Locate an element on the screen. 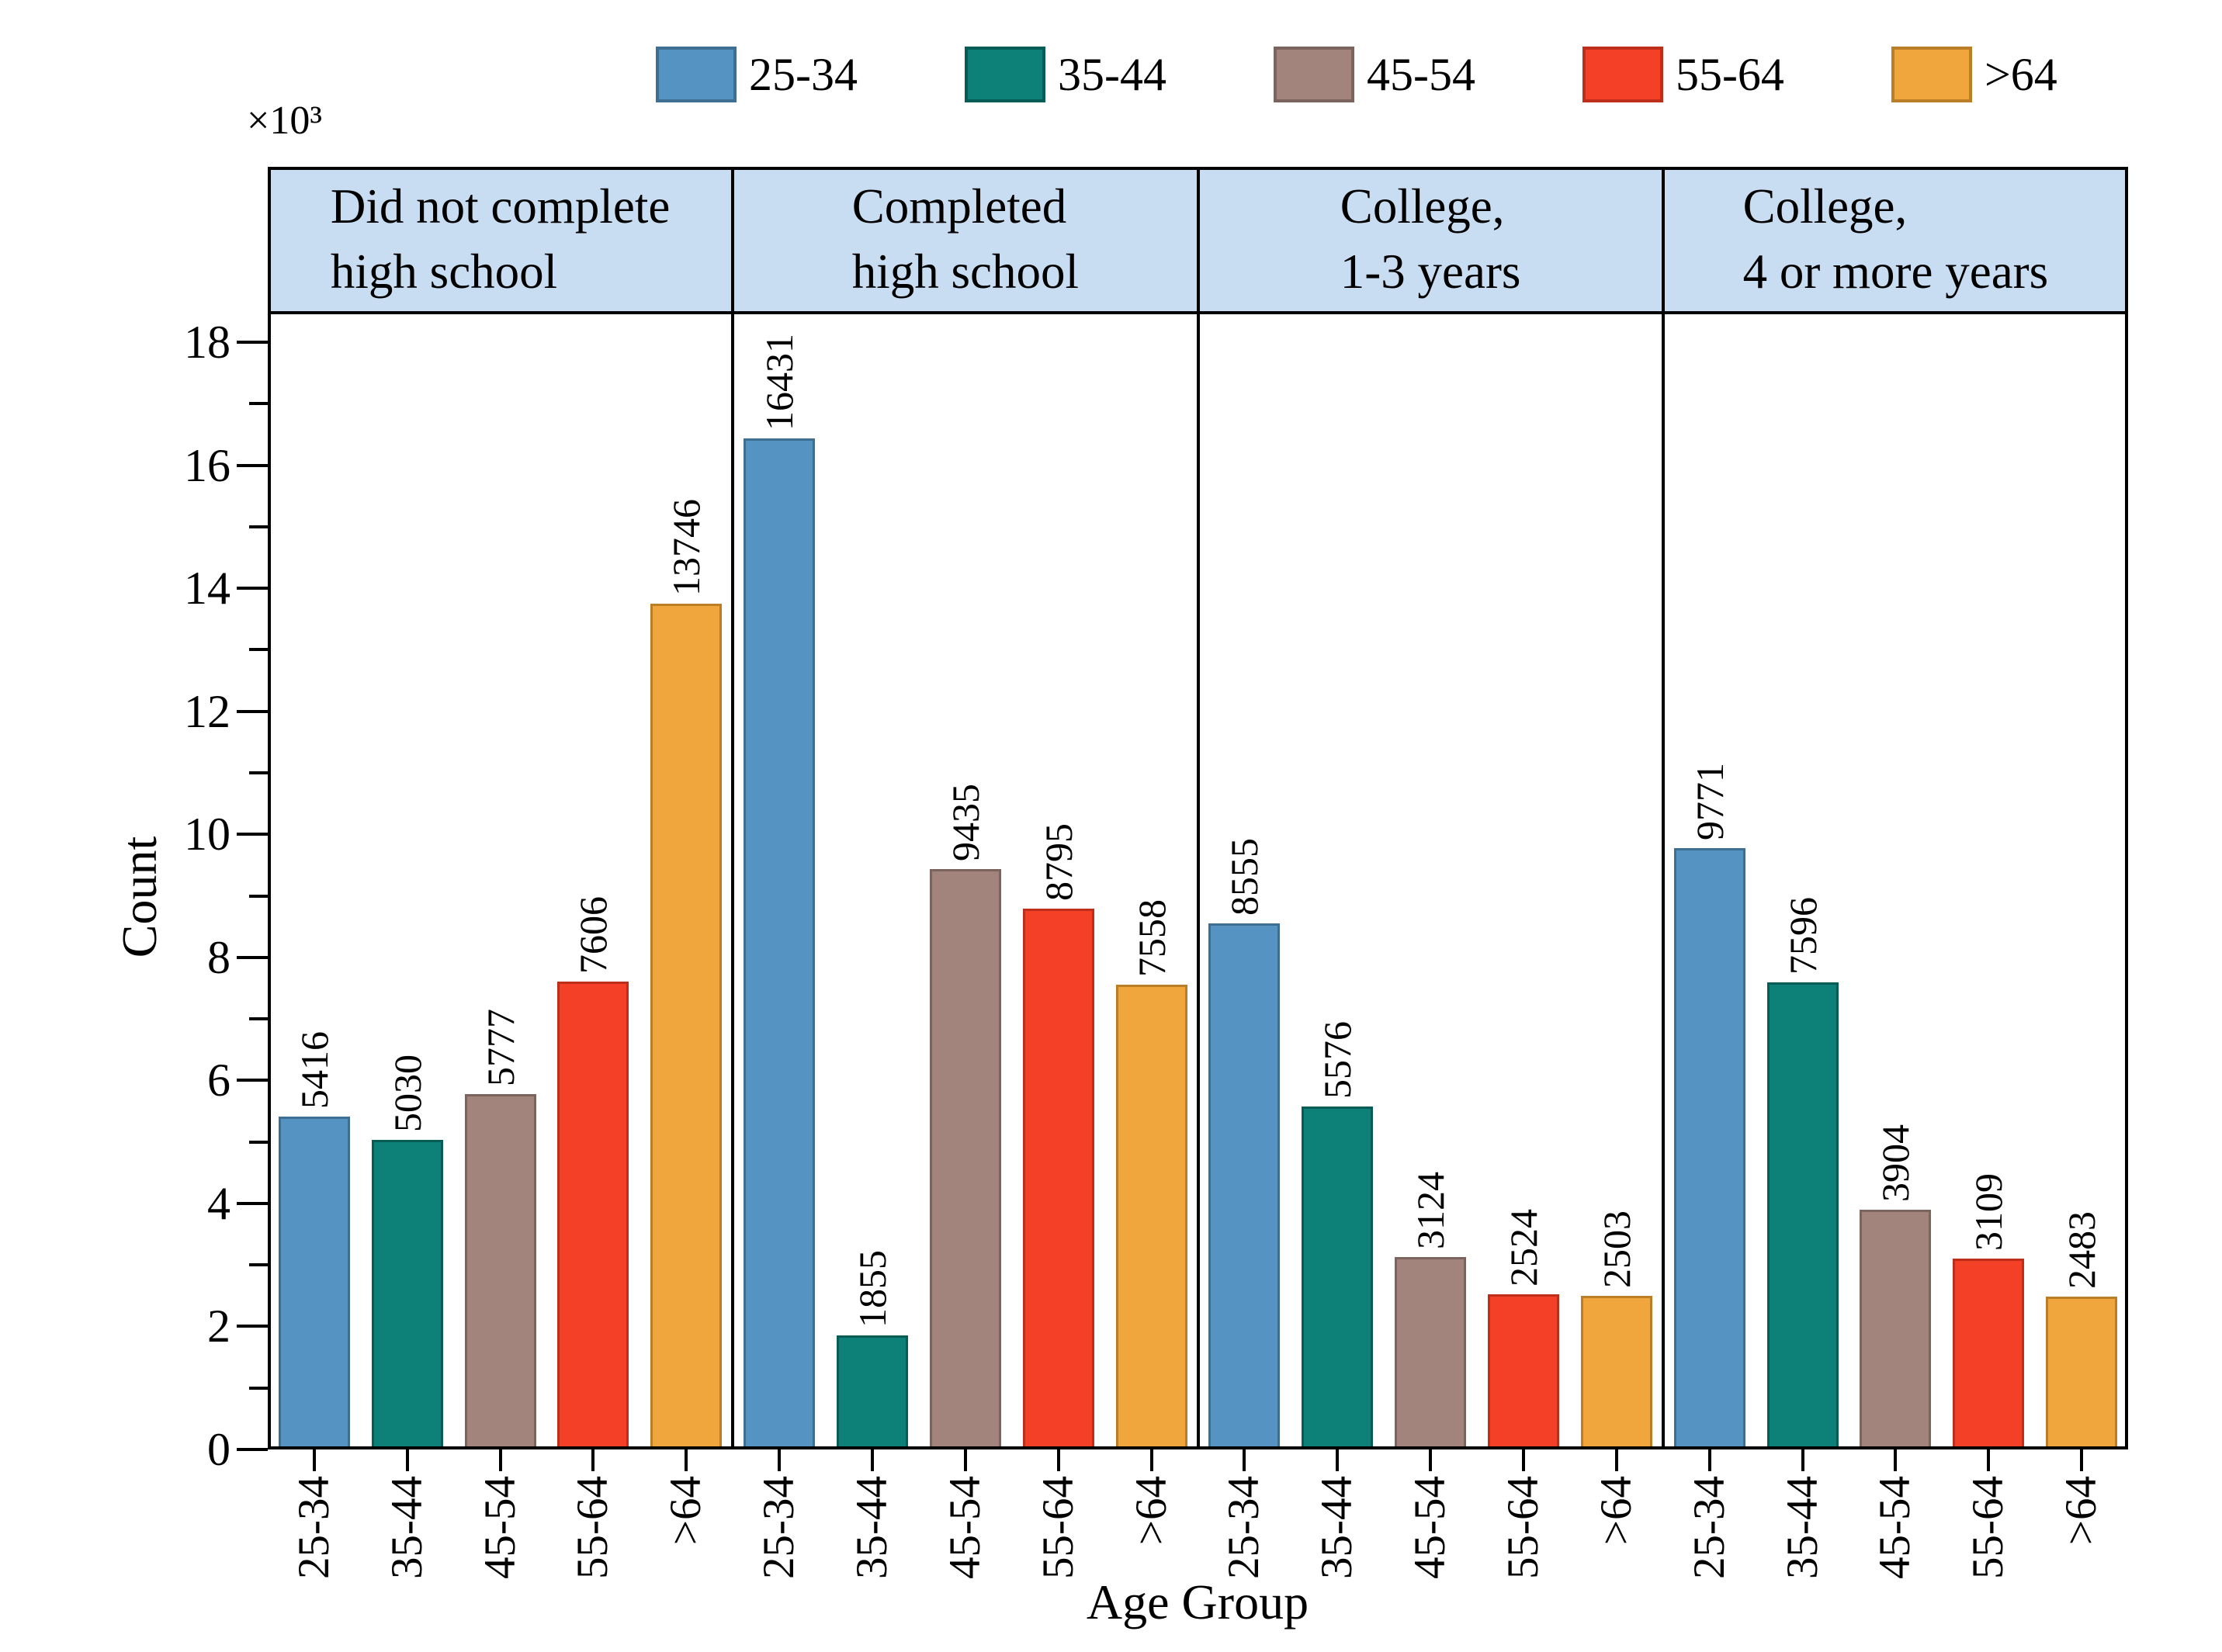  bar-value-label: 2483 is located at coordinates (2082, 1250).